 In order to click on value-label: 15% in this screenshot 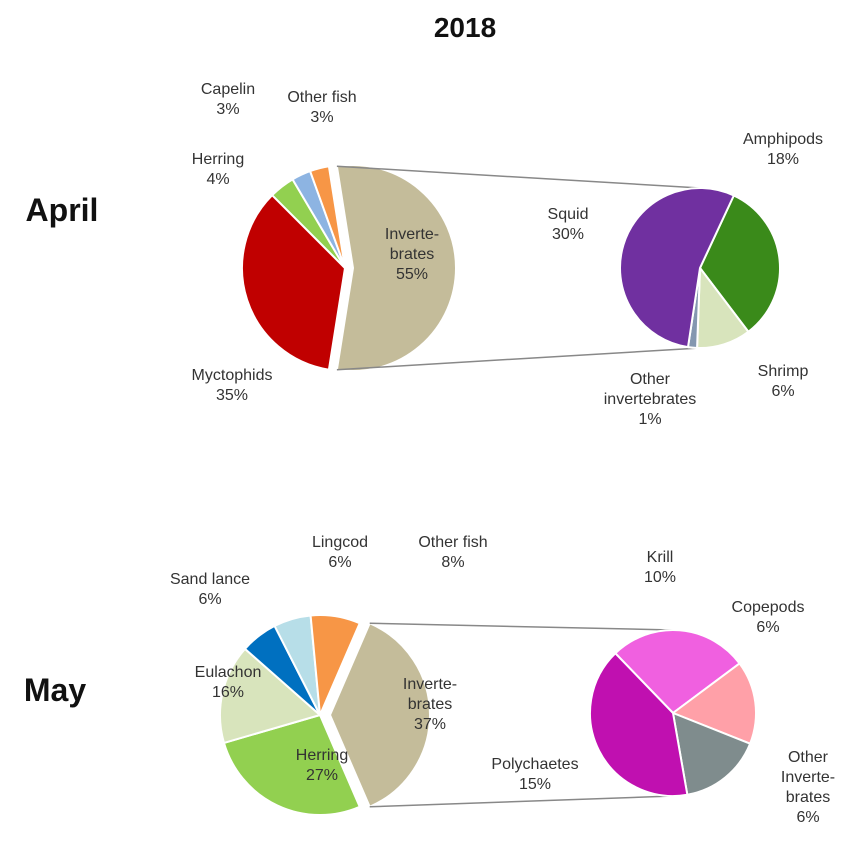, I will do `click(535, 784)`.